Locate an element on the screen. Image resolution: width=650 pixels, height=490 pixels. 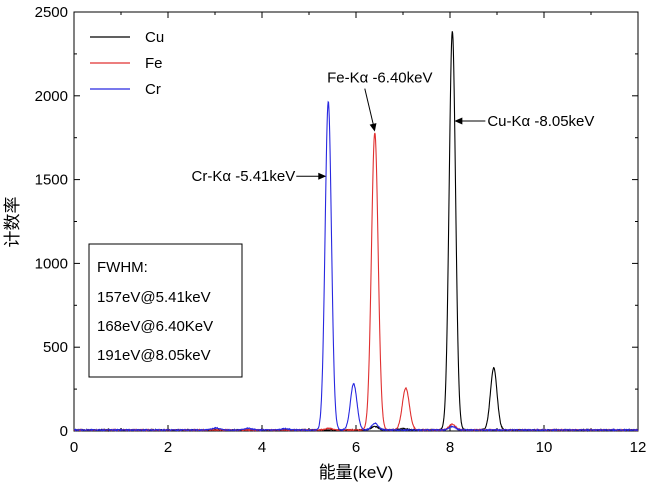
y-tick-label: 0 is located at coordinates (64, 431).